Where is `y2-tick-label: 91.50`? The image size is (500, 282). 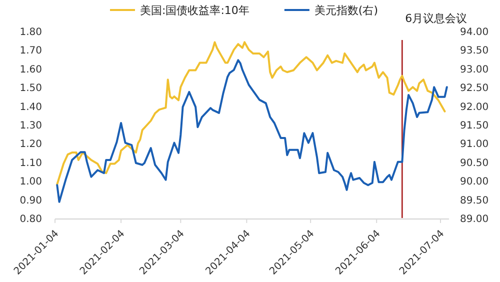 y2-tick-label: 91.50 is located at coordinates (474, 126).